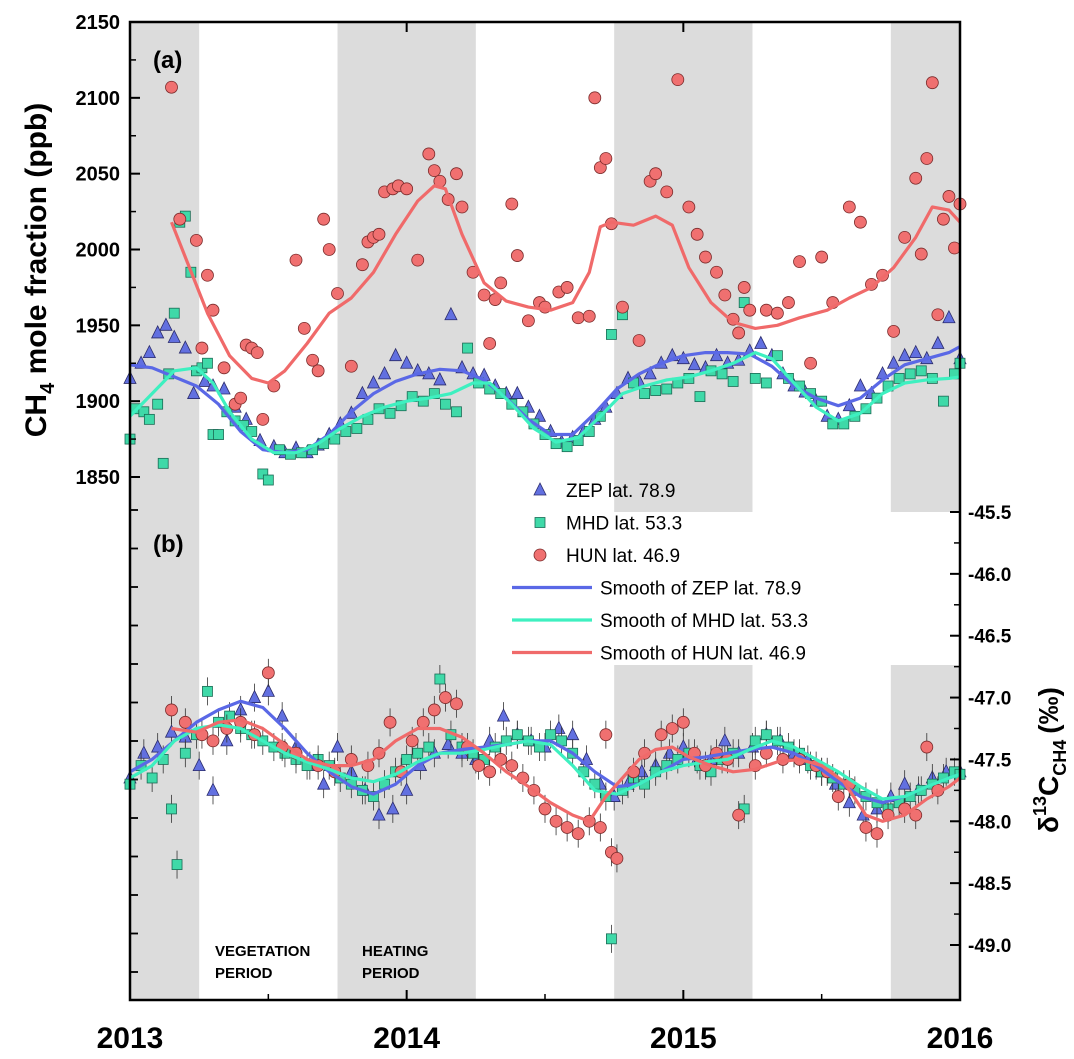 The width and height of the screenshot is (1074, 1059). Describe the element at coordinates (168, 544) in the screenshot. I see `panel-b-label: (b)` at that location.